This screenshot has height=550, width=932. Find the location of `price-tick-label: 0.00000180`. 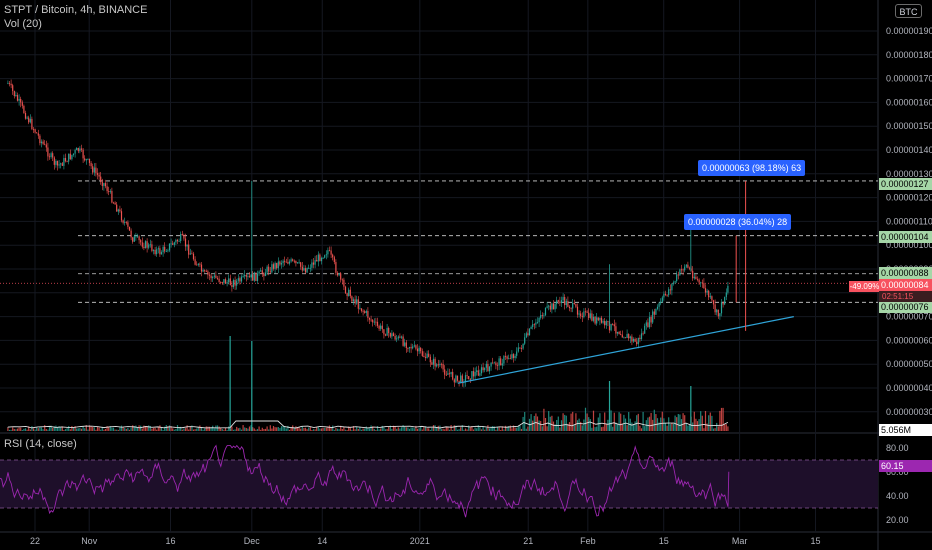

price-tick-label: 0.00000180 is located at coordinates (909, 55).